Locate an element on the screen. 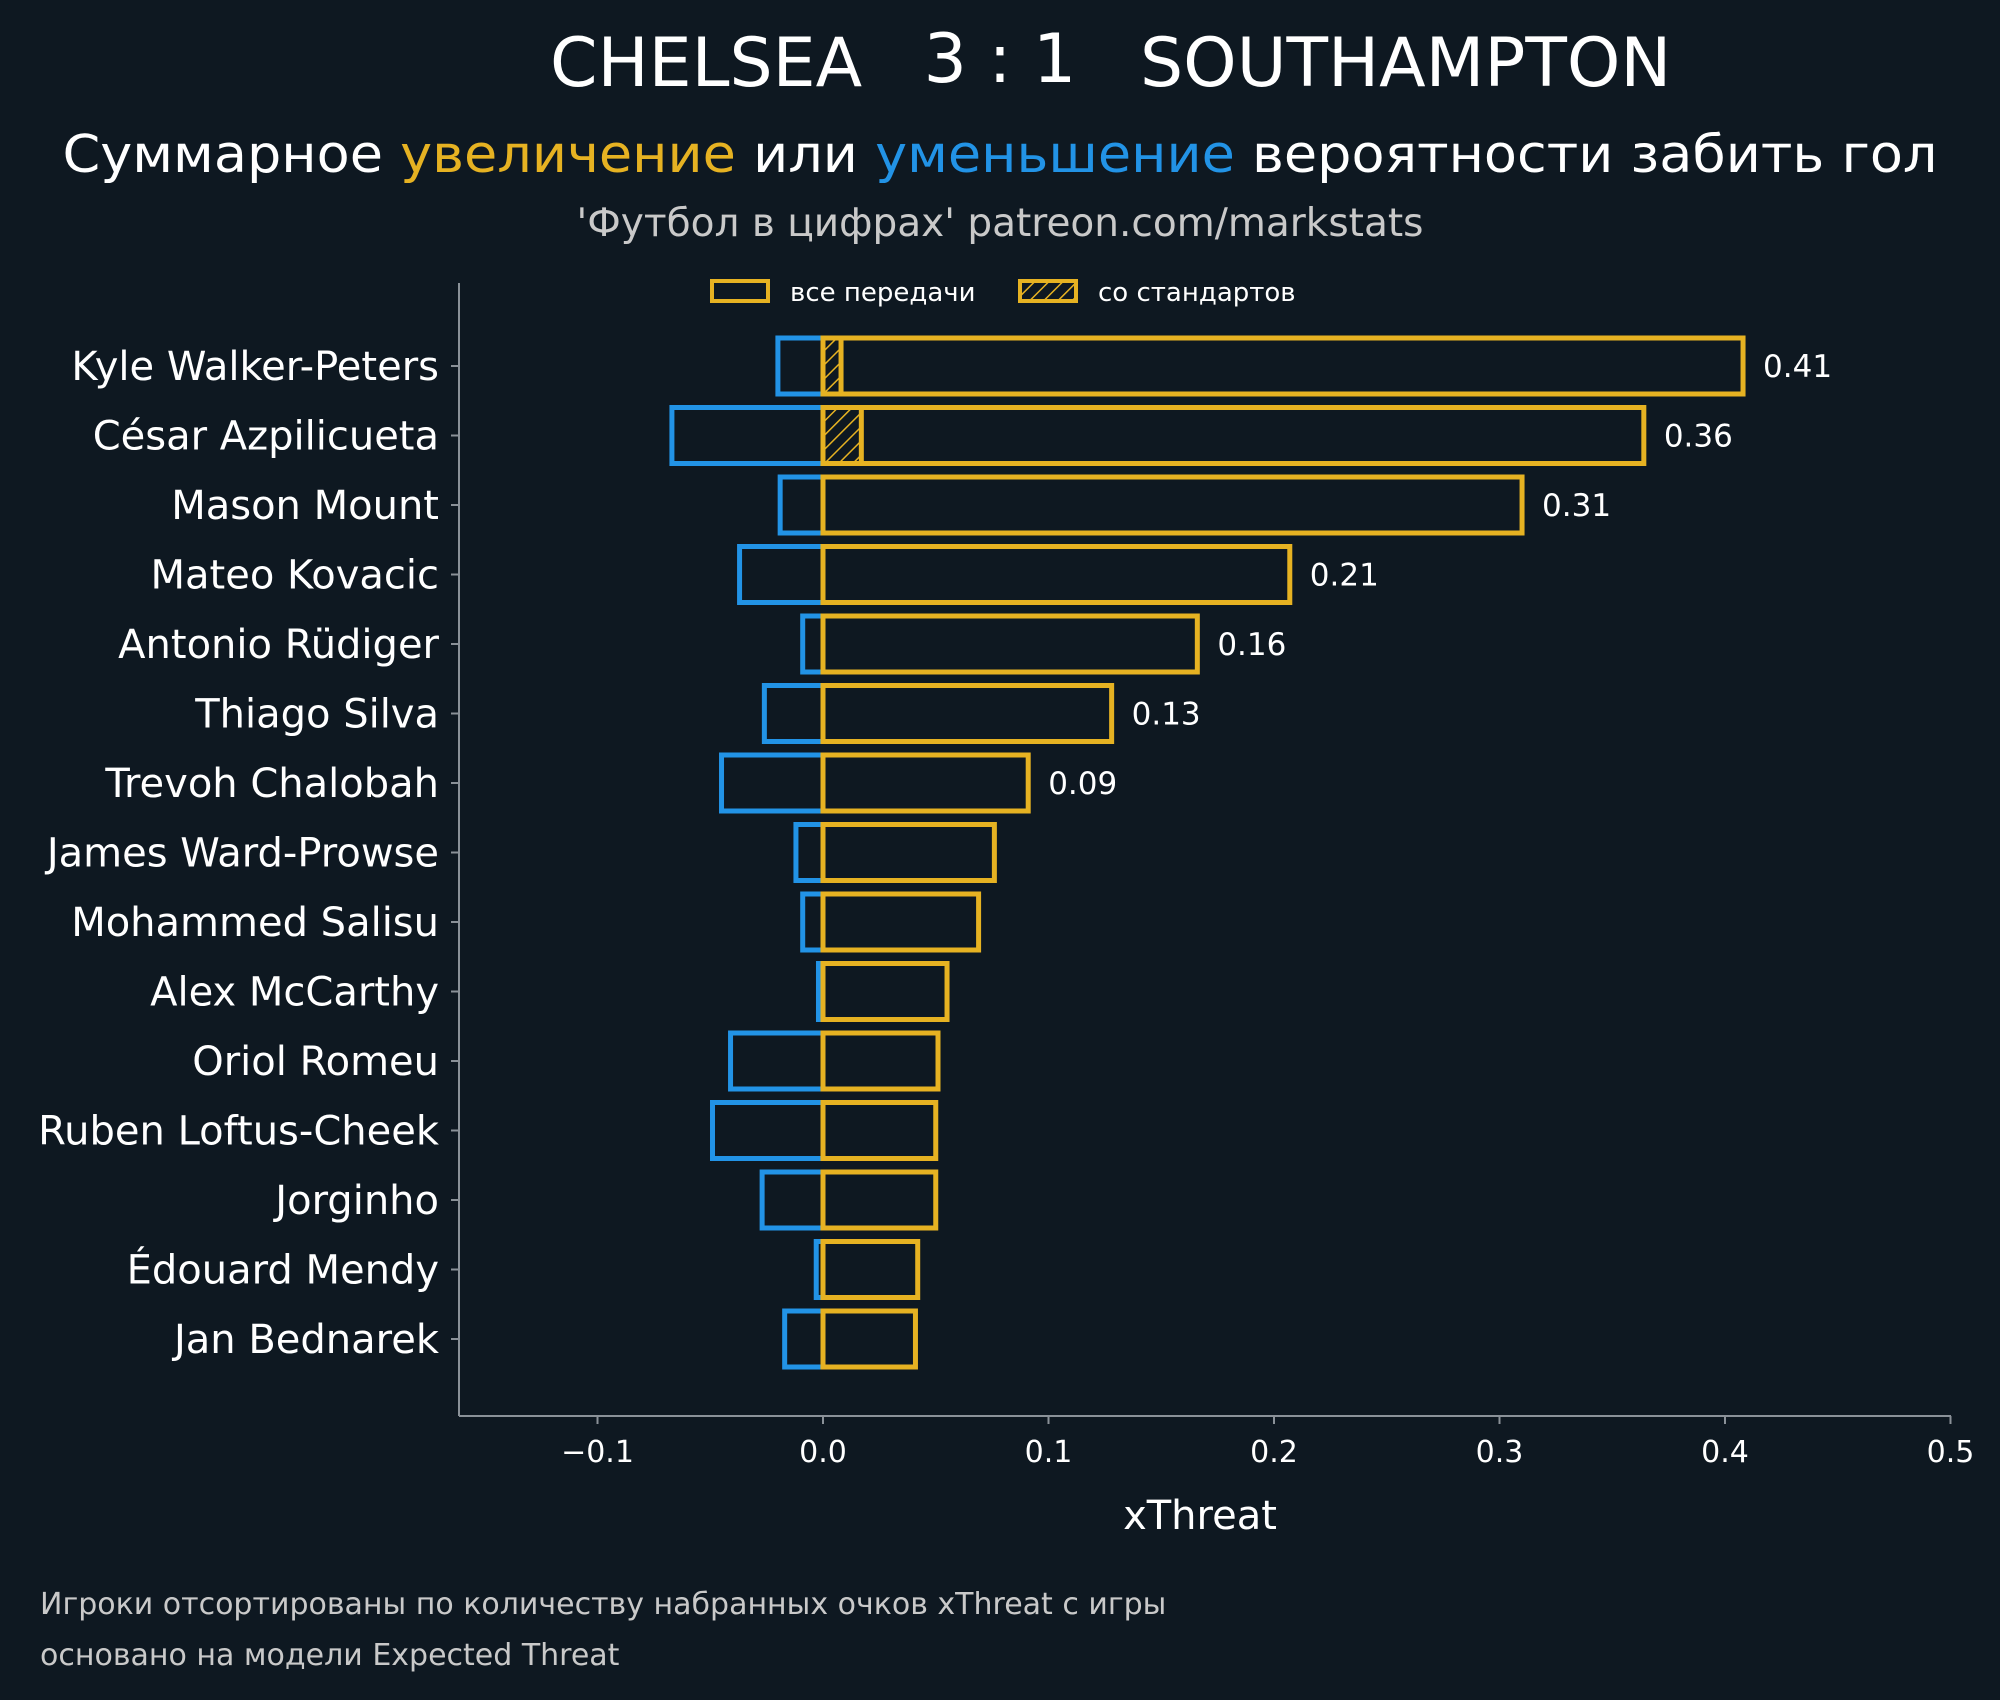 The height and width of the screenshot is (1700, 2000). x-ticks: −0.1 0.0 0.1 0.2 0.3 0.4 0.5 is located at coordinates (1267, 1443).